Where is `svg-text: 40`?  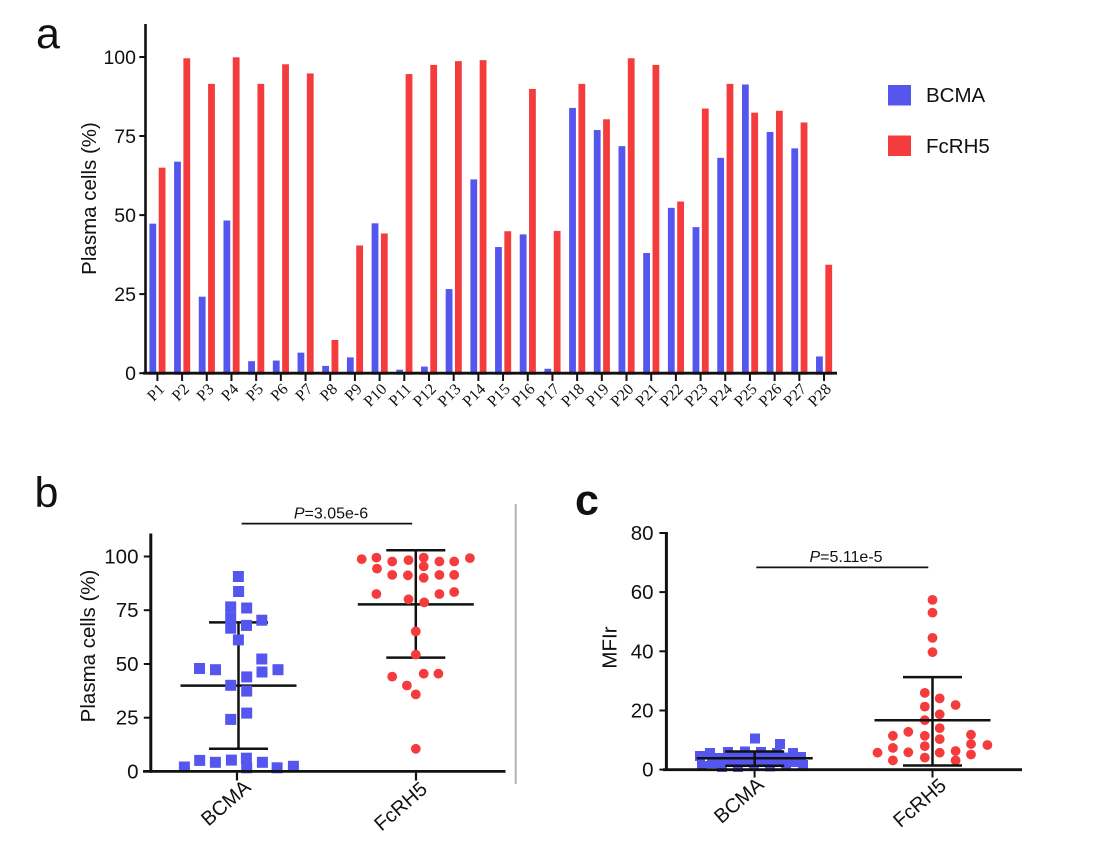
svg-text: 40 is located at coordinates (642, 651).